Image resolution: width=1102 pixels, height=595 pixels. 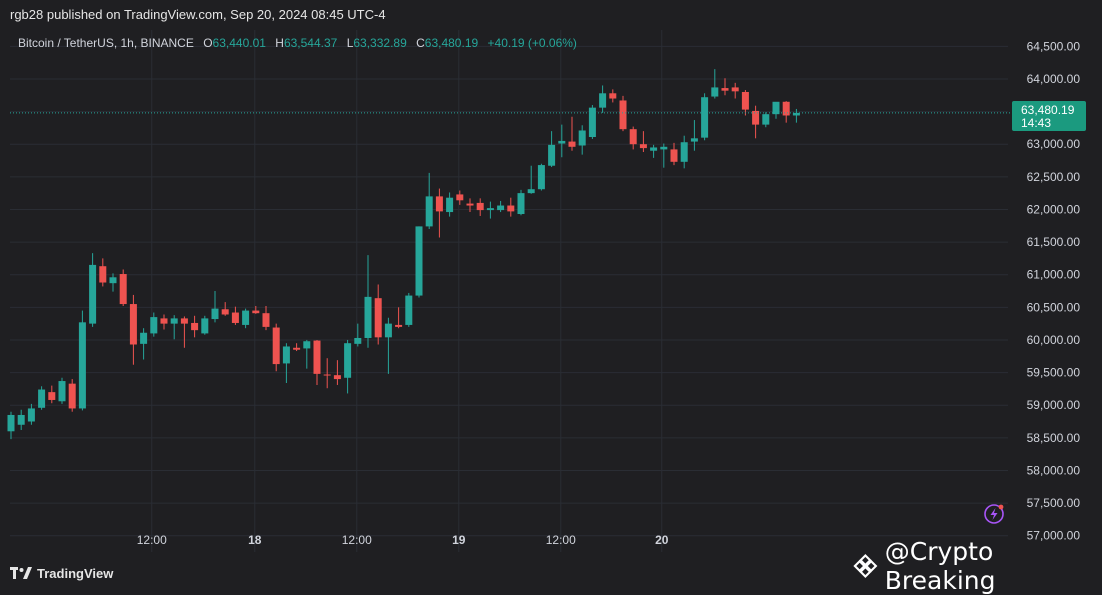 What do you see at coordinates (1054, 470) in the screenshot?
I see `y-tick-label: 58,000.00` at bounding box center [1054, 470].